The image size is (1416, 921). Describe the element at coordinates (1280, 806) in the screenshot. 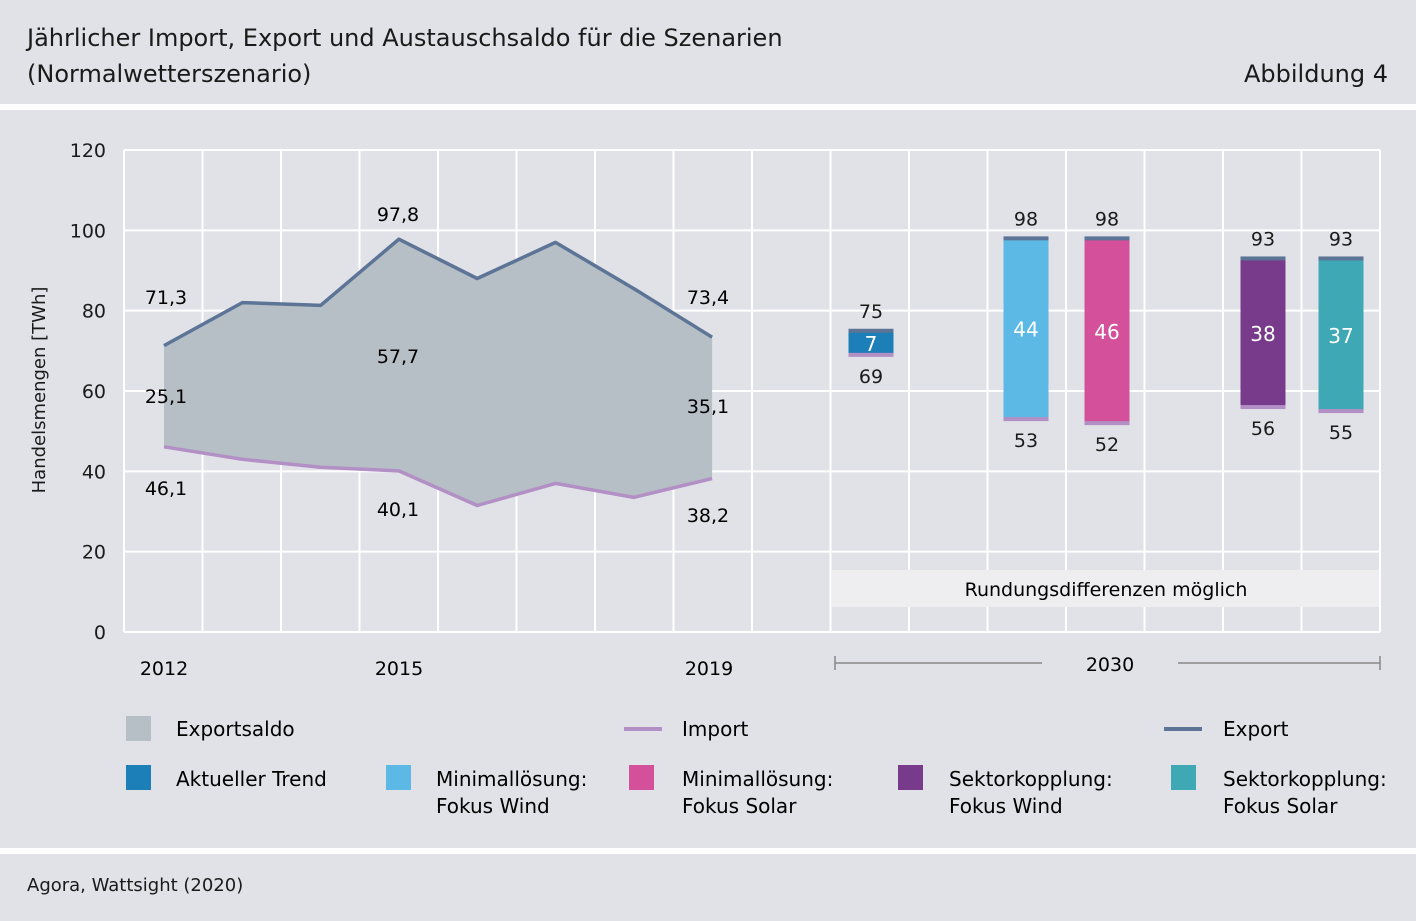

I see `legend-label-sek-solar-2: Fokus Solar` at that location.